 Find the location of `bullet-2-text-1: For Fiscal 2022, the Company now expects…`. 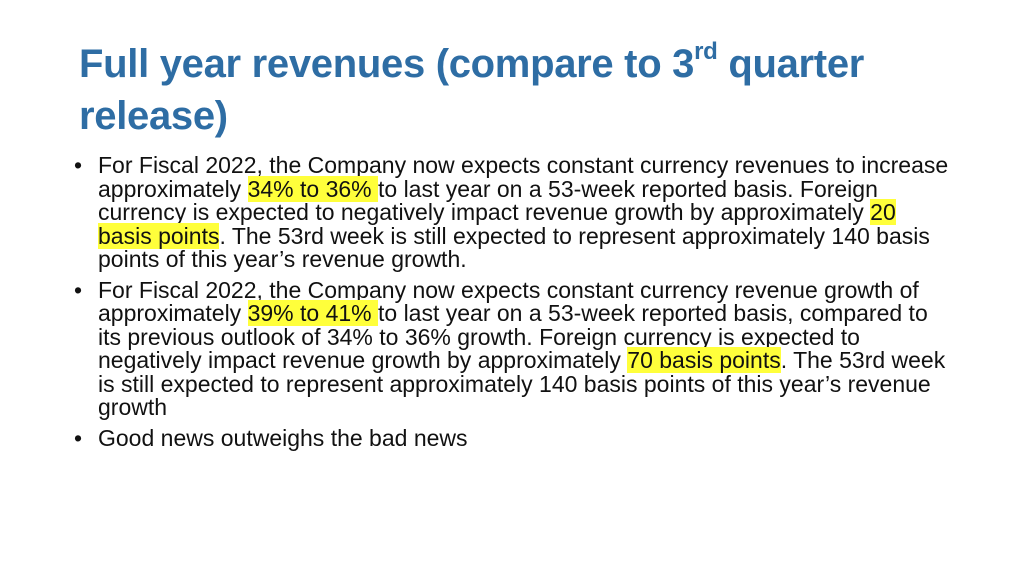

bullet-2-text-1: For Fiscal 2022, the Company now expects… is located at coordinates (508, 301).